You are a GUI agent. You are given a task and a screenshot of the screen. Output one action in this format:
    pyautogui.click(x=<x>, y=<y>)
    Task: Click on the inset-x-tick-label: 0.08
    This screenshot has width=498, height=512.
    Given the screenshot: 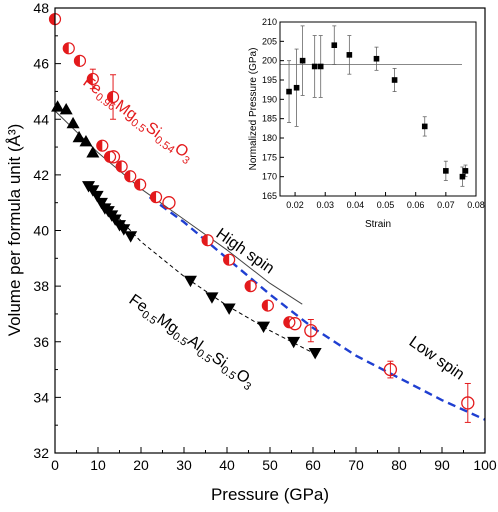 What is the action you would take?
    pyautogui.click(x=476, y=205)
    